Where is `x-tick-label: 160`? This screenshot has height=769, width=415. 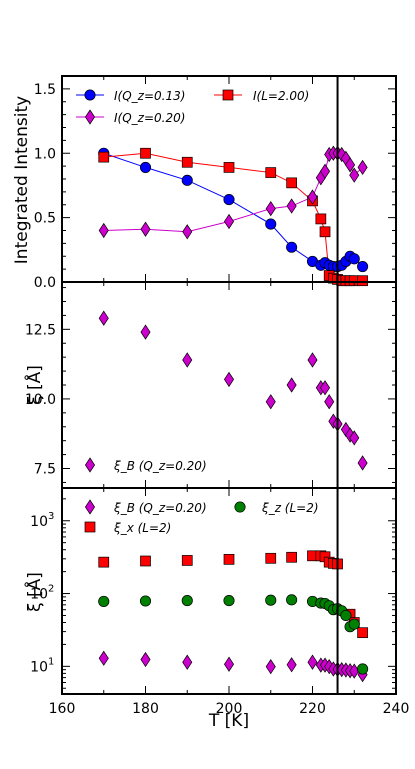
x-tick-label: 160 is located at coordinates (62, 709).